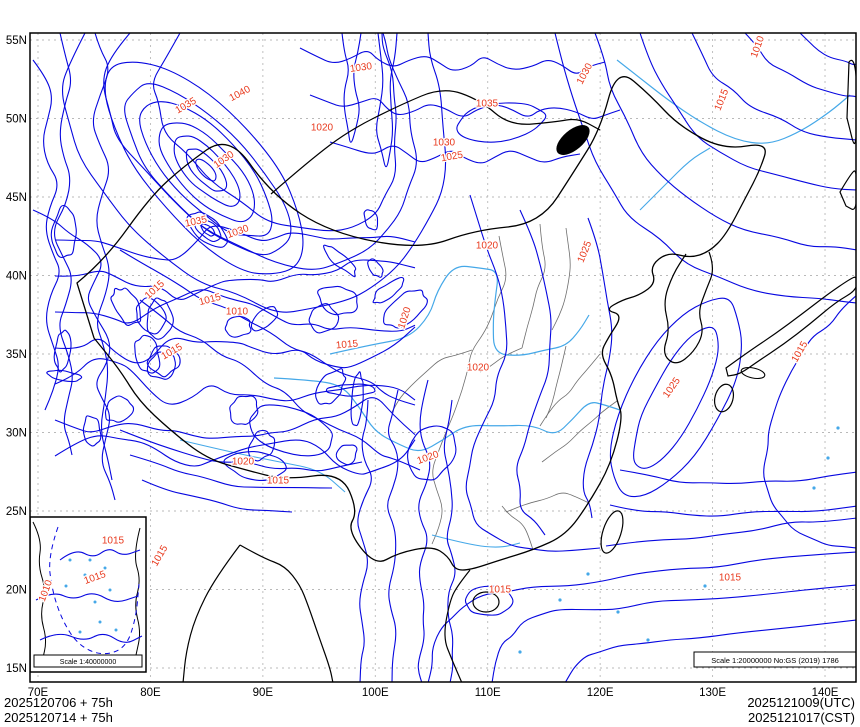 The height and width of the screenshot is (727, 860). Describe the element at coordinates (16, 591) in the screenshot. I see `y-axis-label: 20N` at that location.